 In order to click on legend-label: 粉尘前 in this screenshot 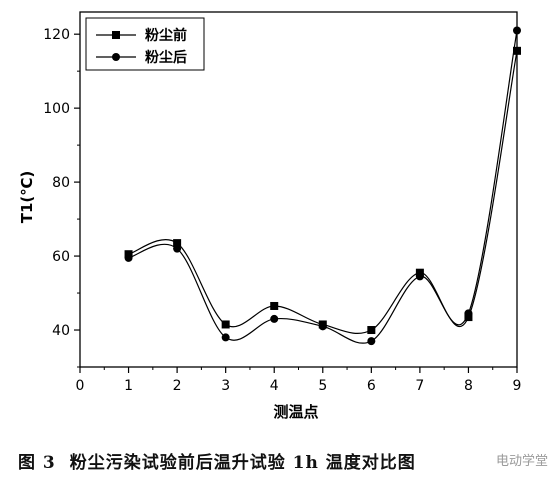, I will do `click(166, 35)`.